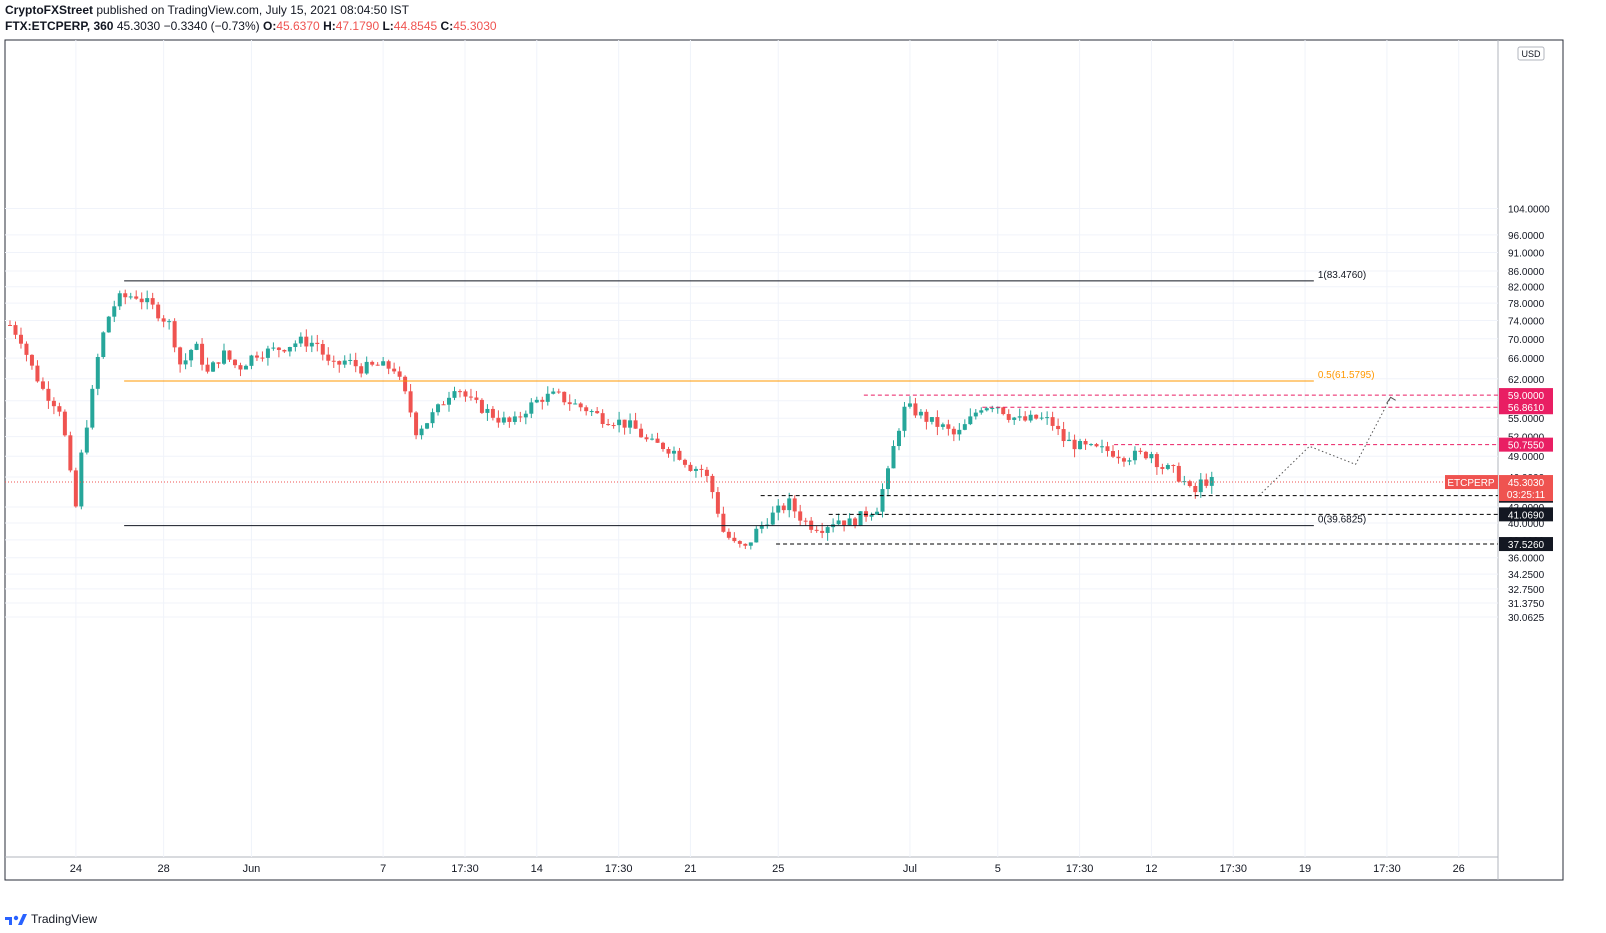 Image resolution: width=1606 pixels, height=933 pixels. I want to click on open-label: O:, so click(269, 26).